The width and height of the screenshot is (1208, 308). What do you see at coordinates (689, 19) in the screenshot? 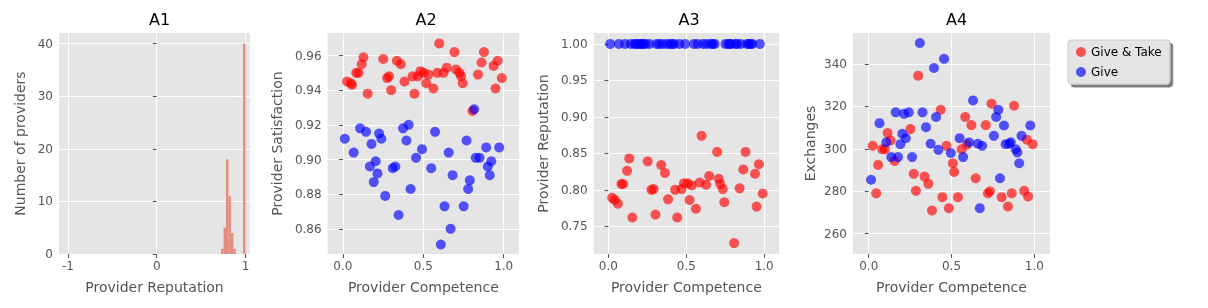
I see `chart-title: A3` at bounding box center [689, 19].